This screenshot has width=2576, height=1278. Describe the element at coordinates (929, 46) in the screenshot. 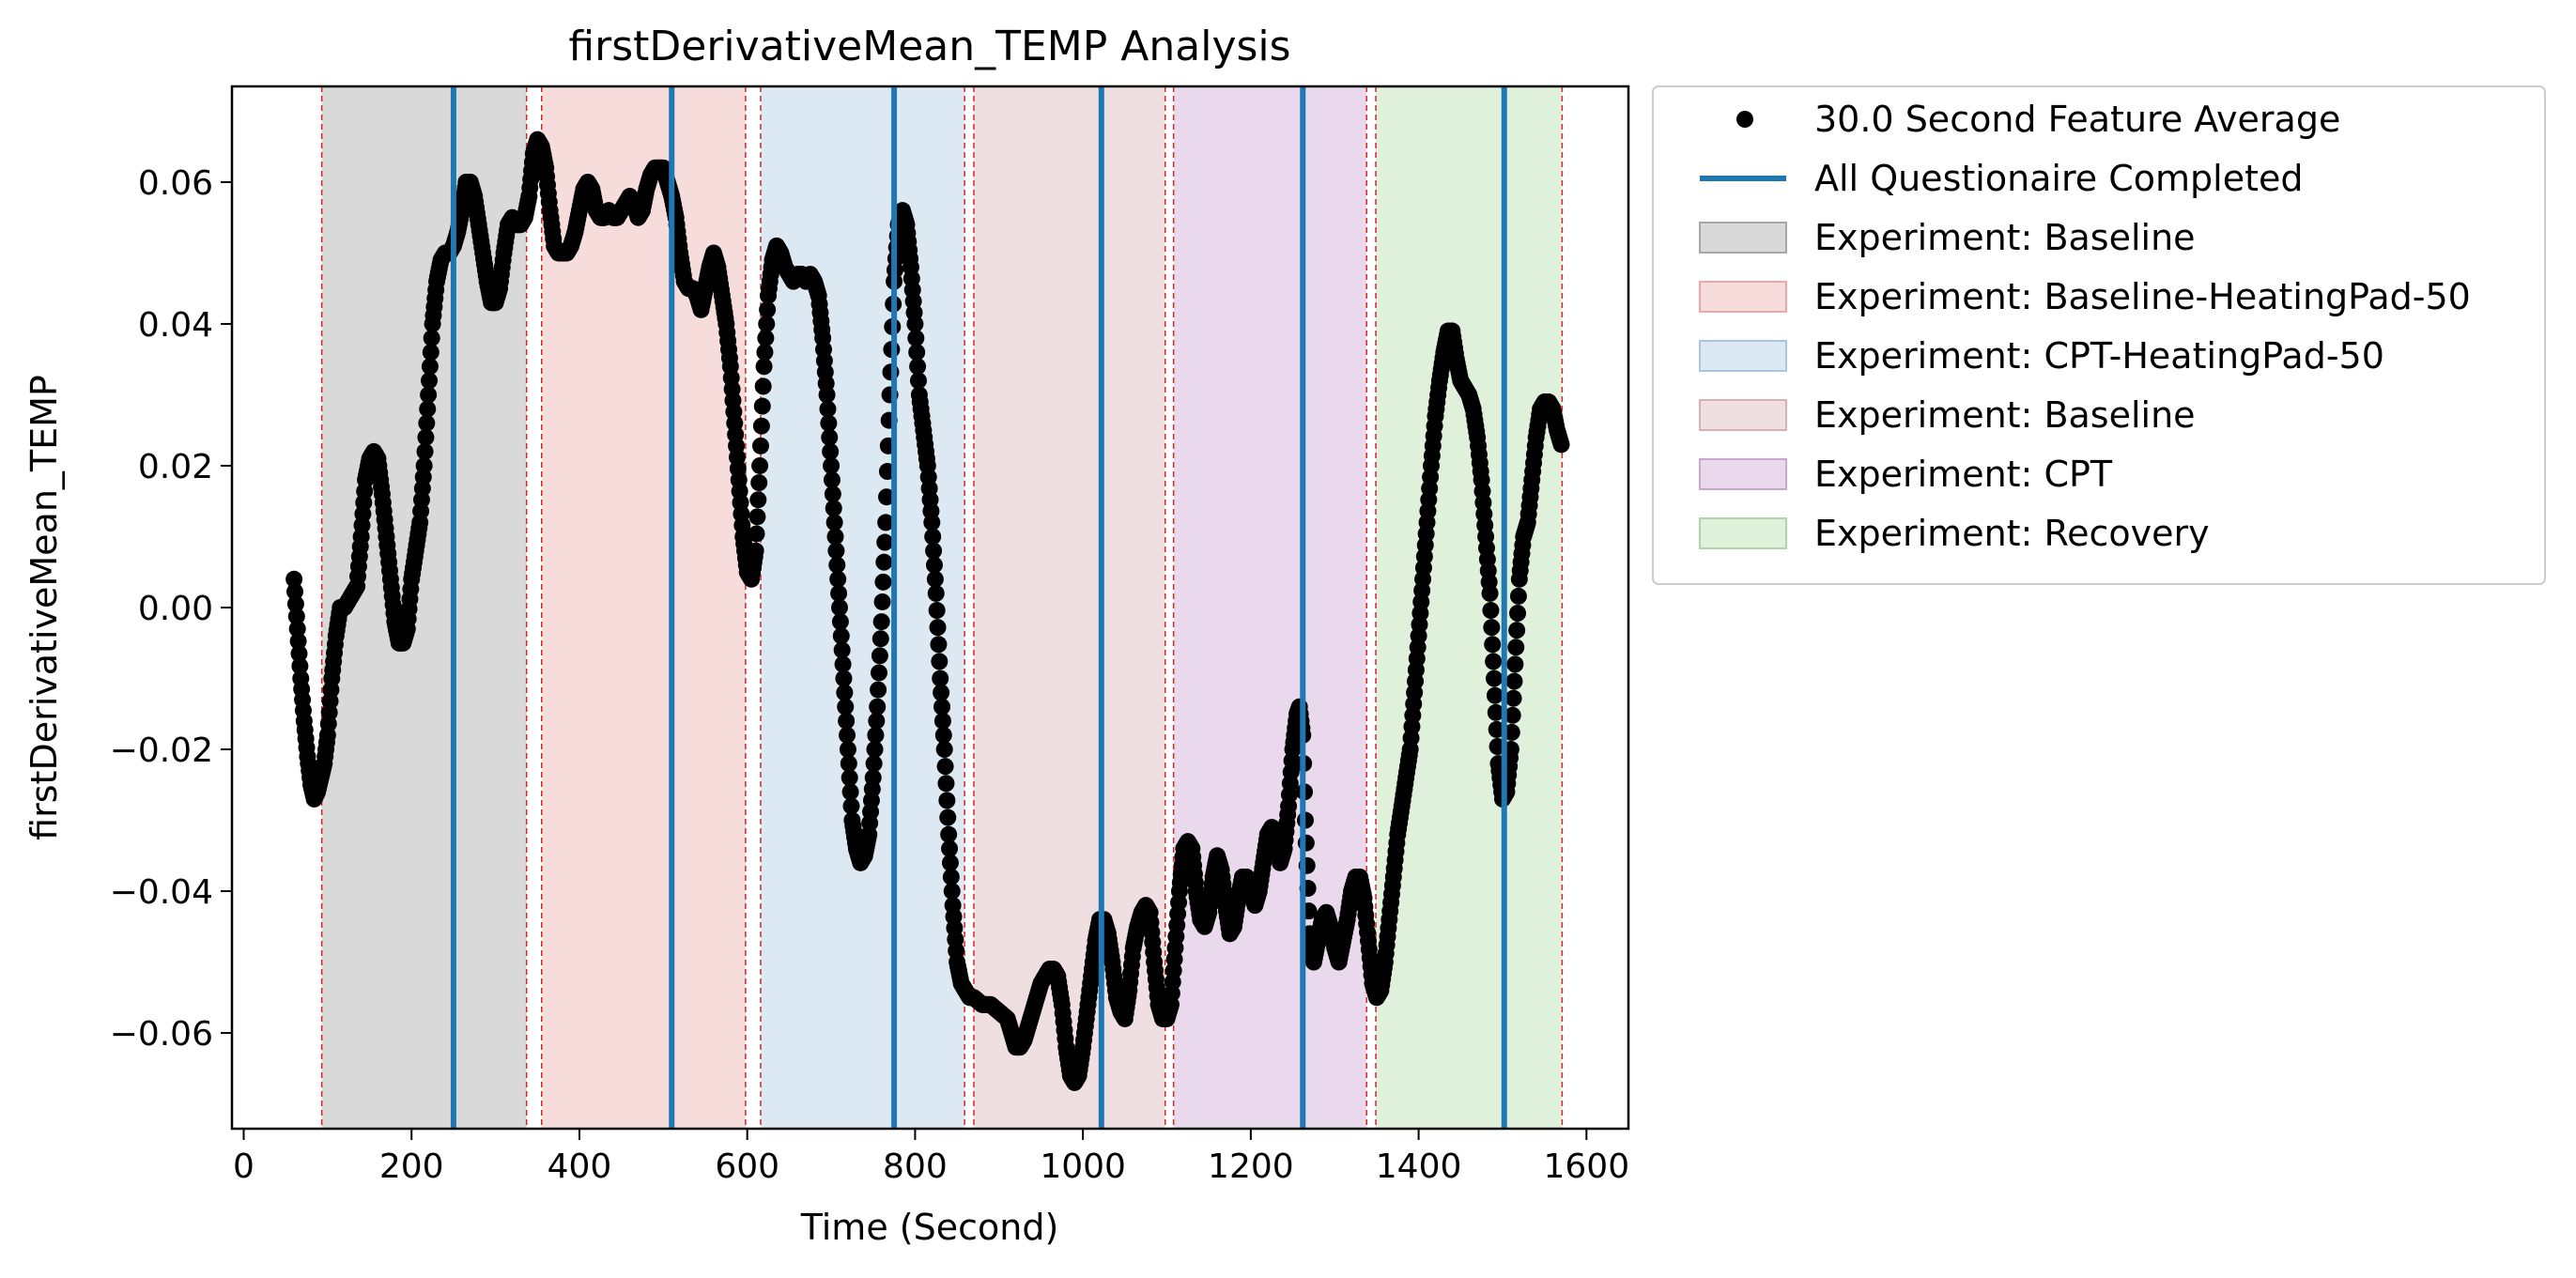

I see `chart-title: firstDerivativeMean_TEMP Analysis` at that location.